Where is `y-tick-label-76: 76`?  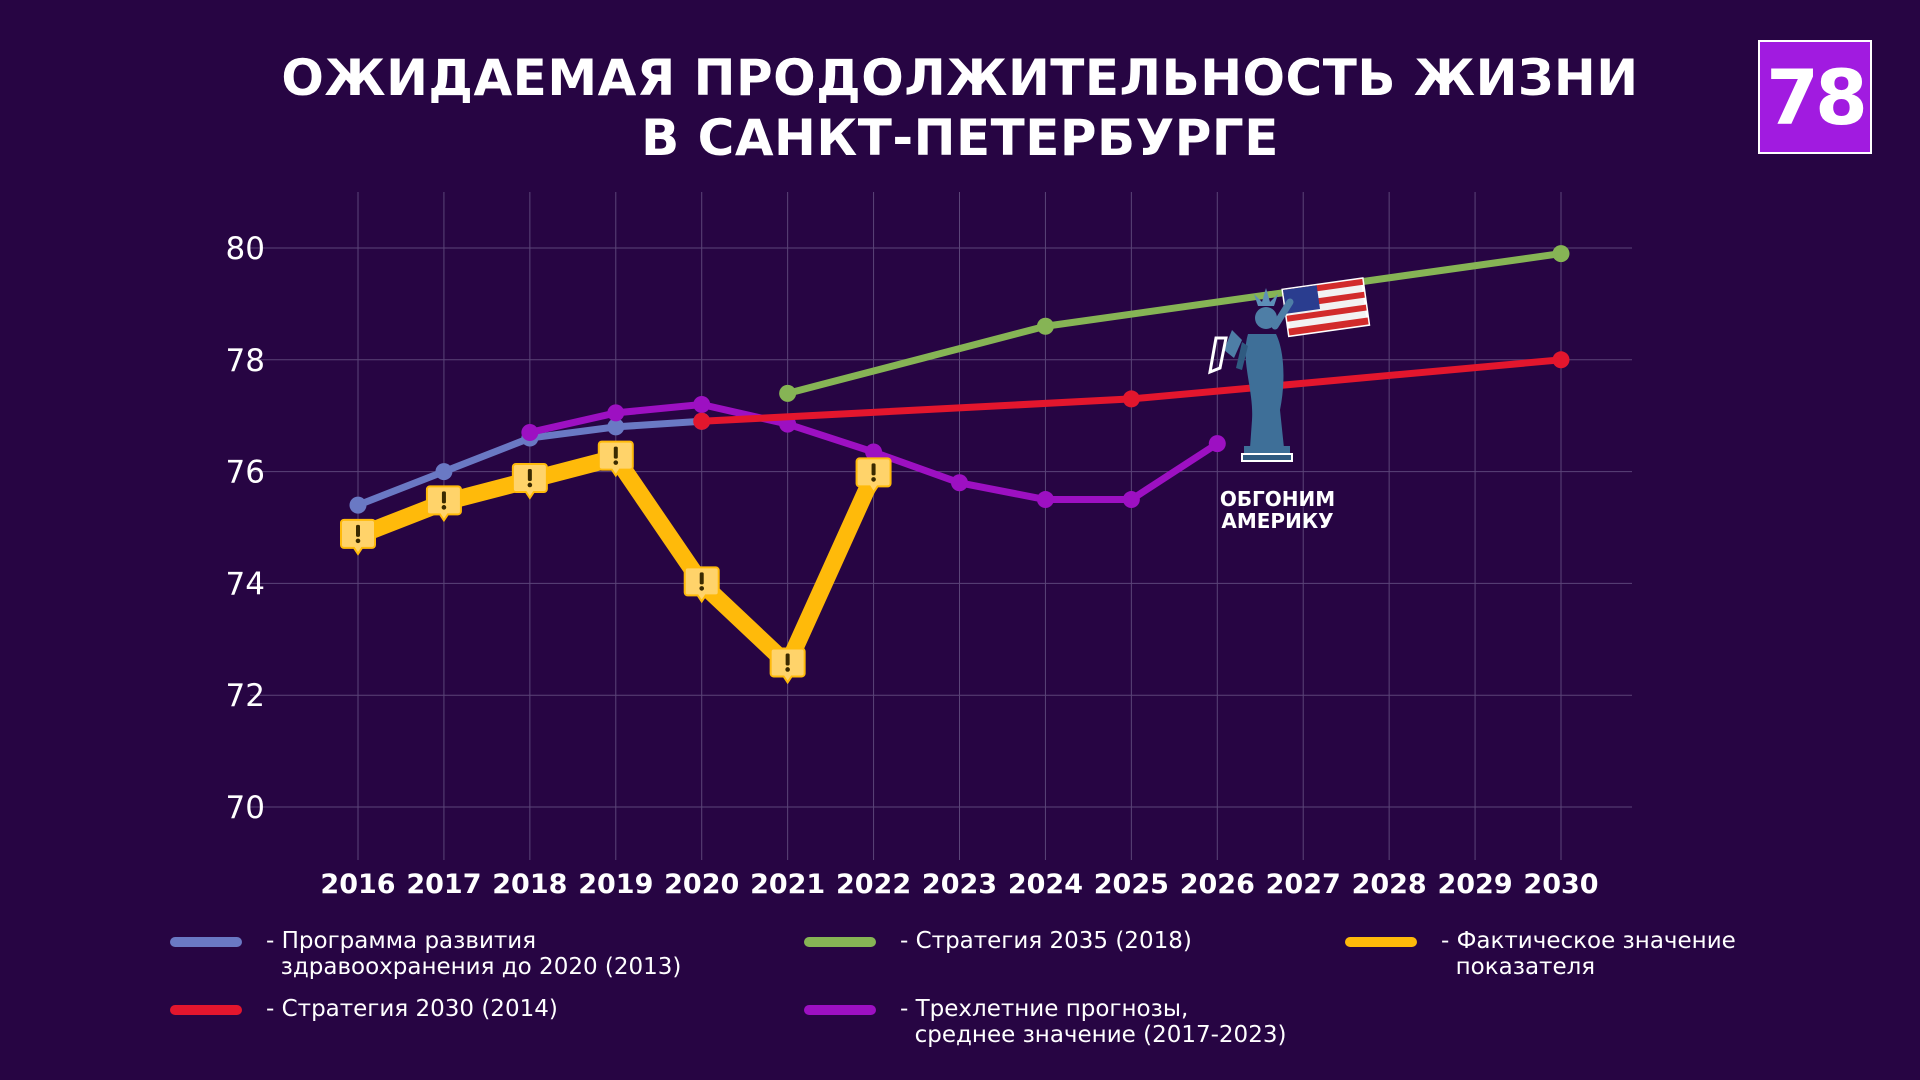
y-tick-label-76: 76 is located at coordinates (245, 473).